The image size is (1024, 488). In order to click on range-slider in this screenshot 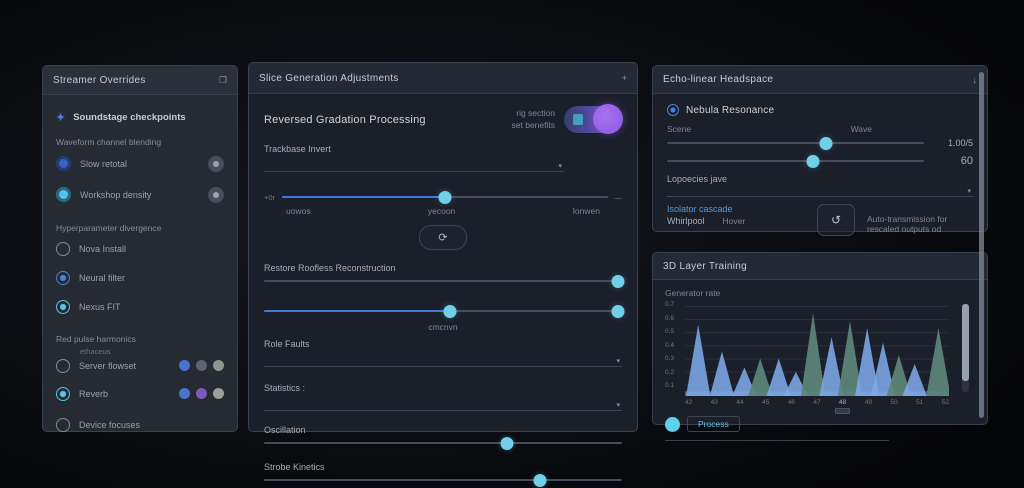, I will do `click(444, 311)`.